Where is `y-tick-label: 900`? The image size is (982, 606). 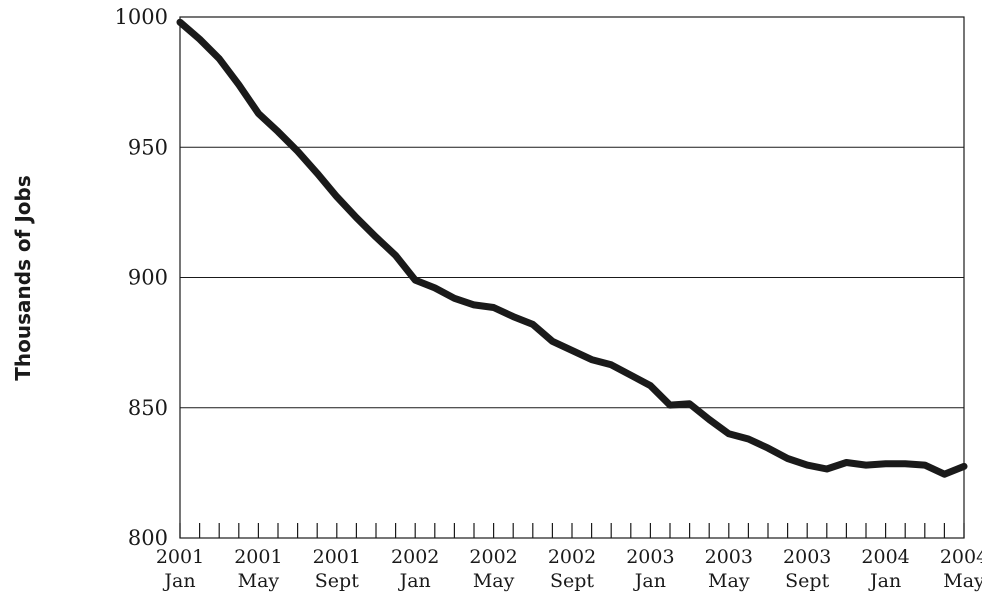 y-tick-label: 900 is located at coordinates (148, 278).